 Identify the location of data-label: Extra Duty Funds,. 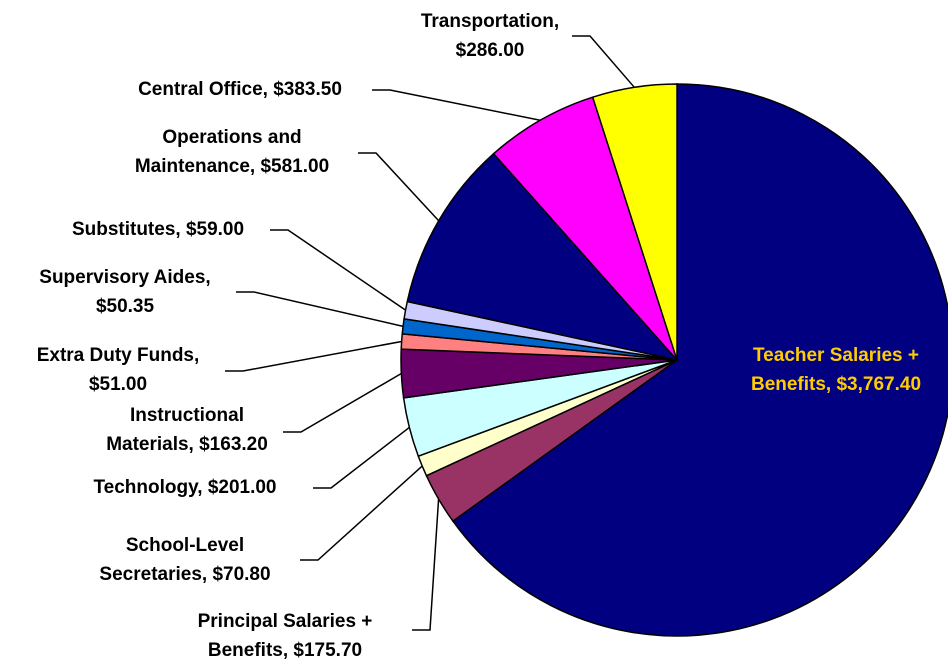
(118, 355).